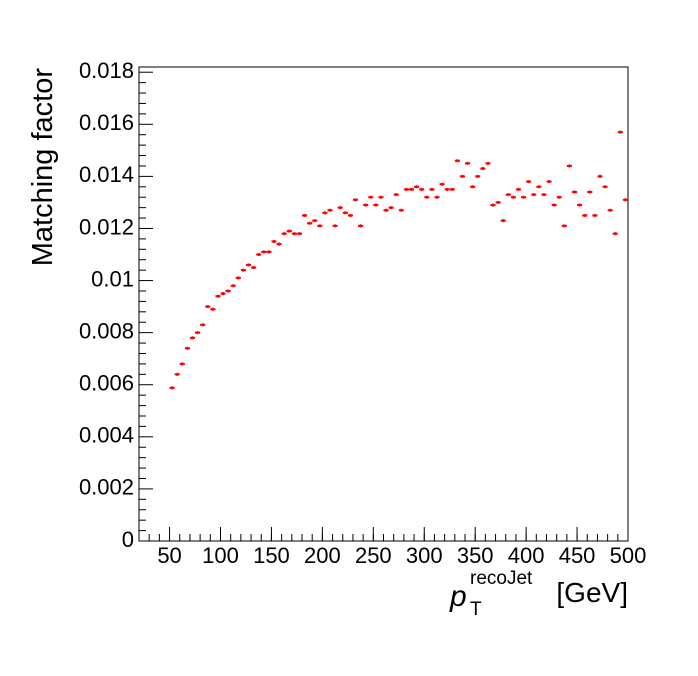 This screenshot has width=698, height=676. Describe the element at coordinates (106, 487) in the screenshot. I see `y-tick-label: 0.002` at that location.